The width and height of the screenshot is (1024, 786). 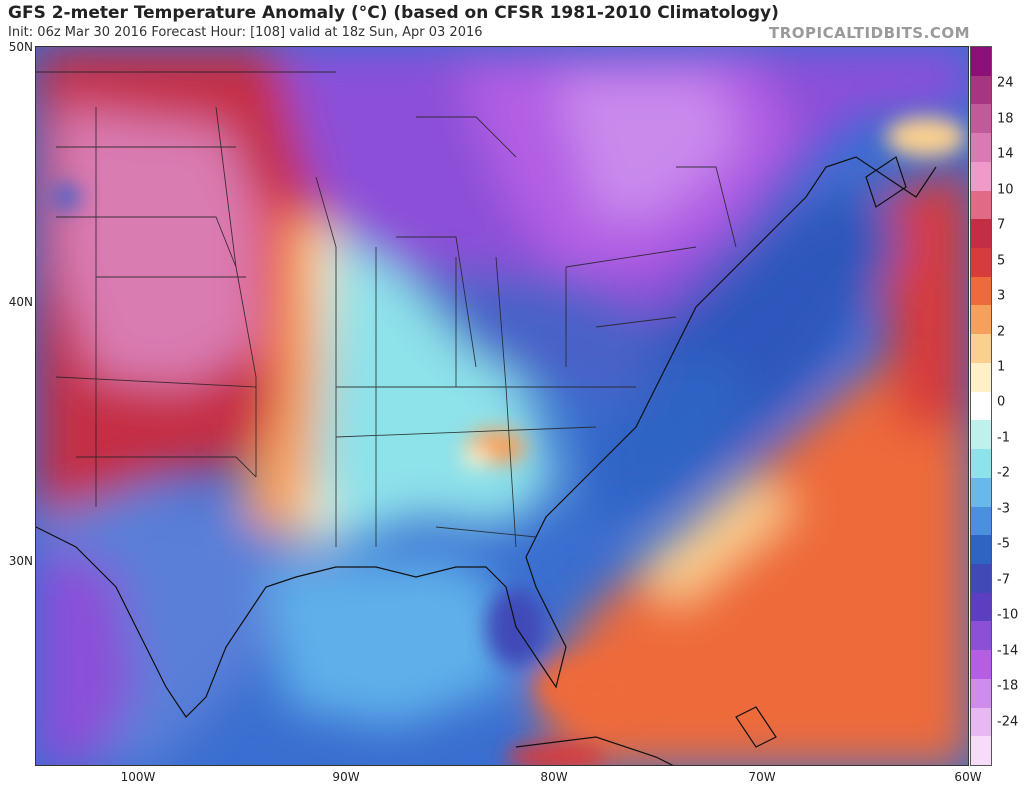 I want to click on colorbar-label: -7, so click(x=1003, y=580).